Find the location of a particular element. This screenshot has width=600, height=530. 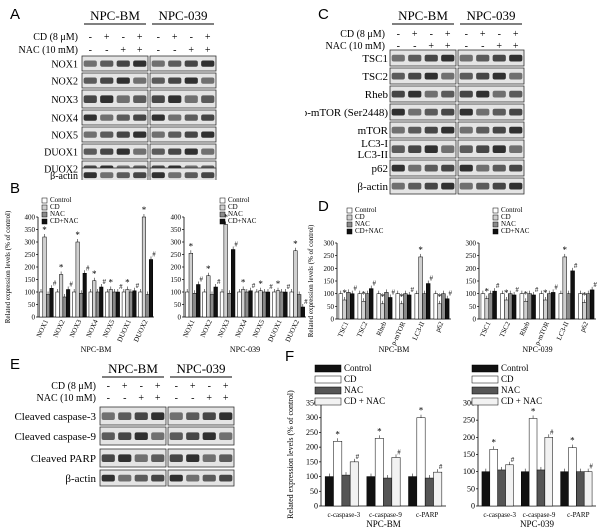

y-tick-label: 100 is located at coordinates (312, 476).